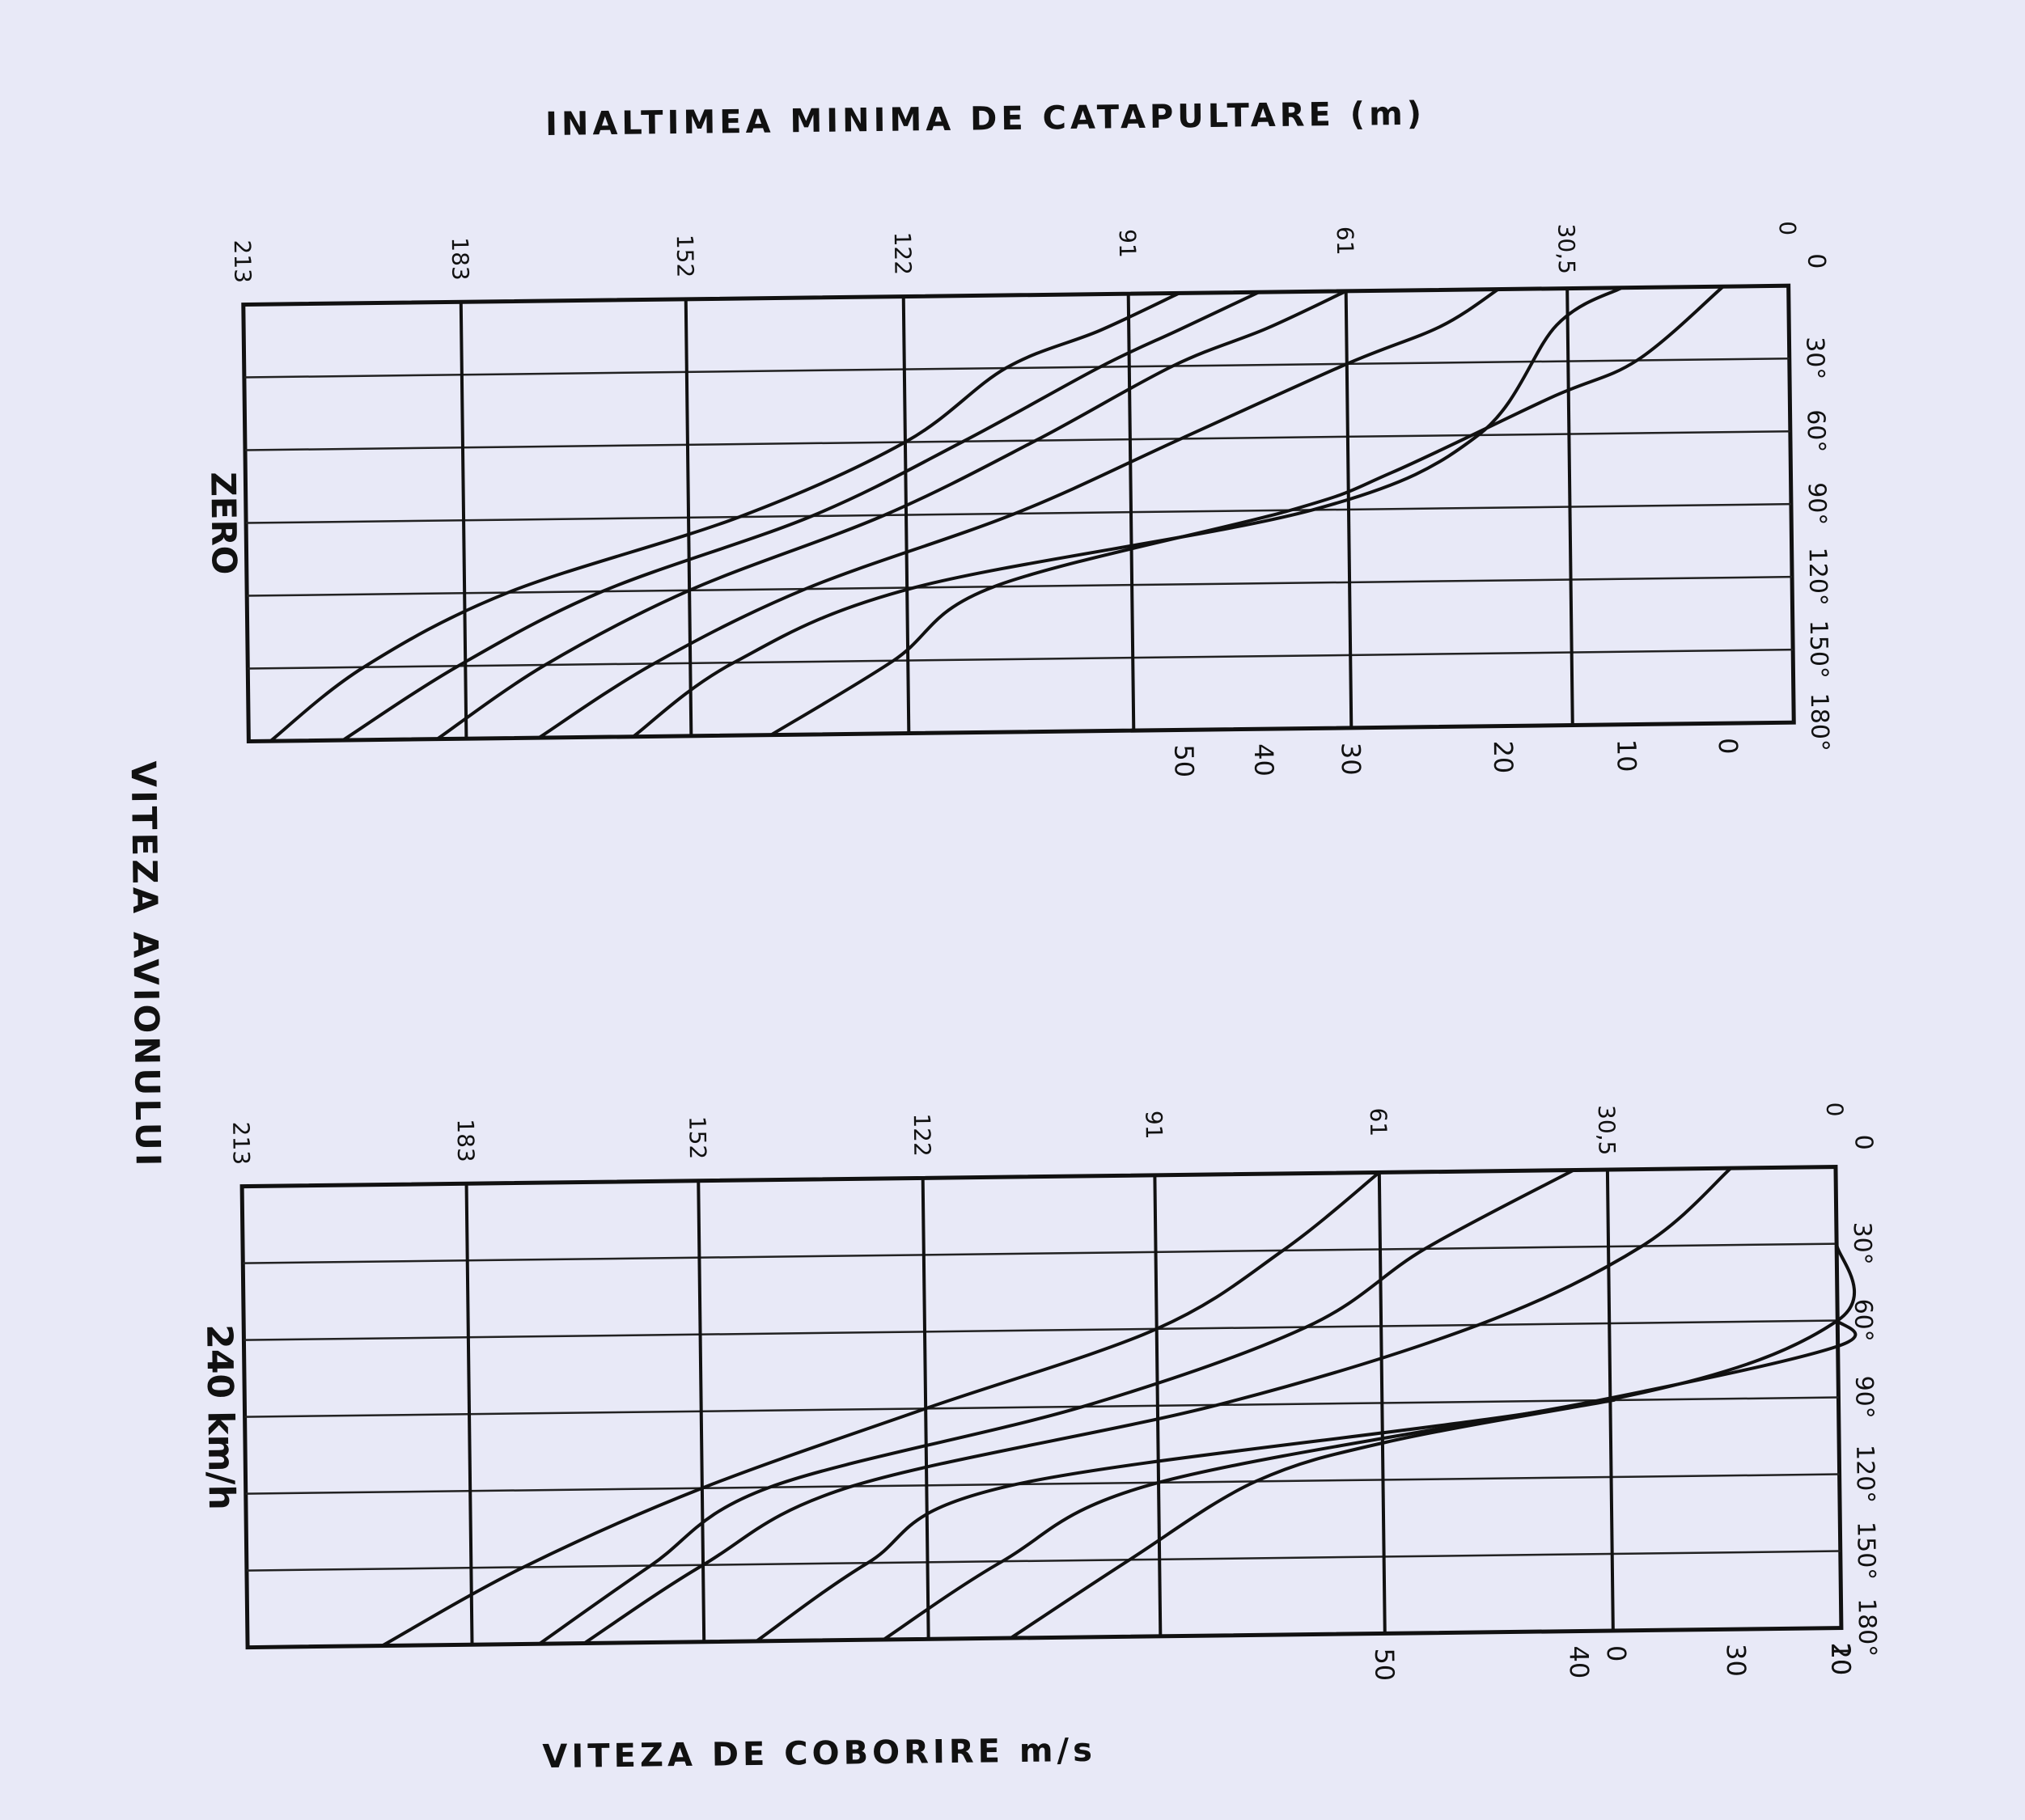 The width and height of the screenshot is (2025, 1820). I want to click on vertical-caption: VITEZA AVIONULUI, so click(146, 964).